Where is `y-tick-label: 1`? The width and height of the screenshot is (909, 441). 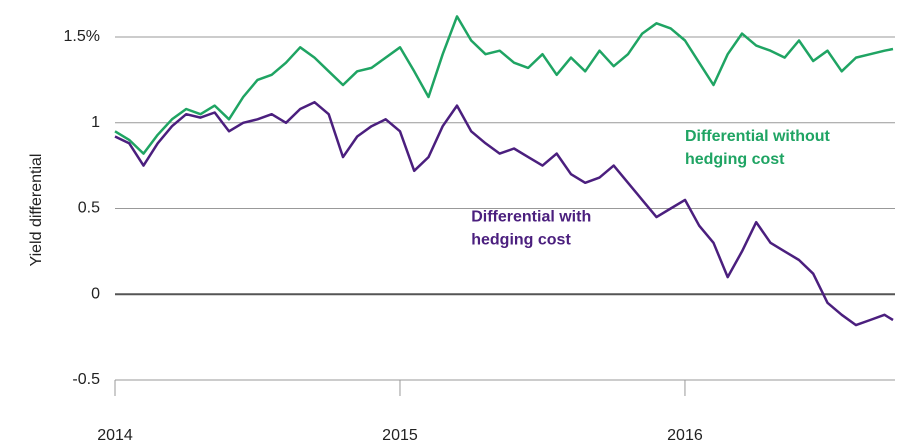
y-tick-label: 1 is located at coordinates (95, 122).